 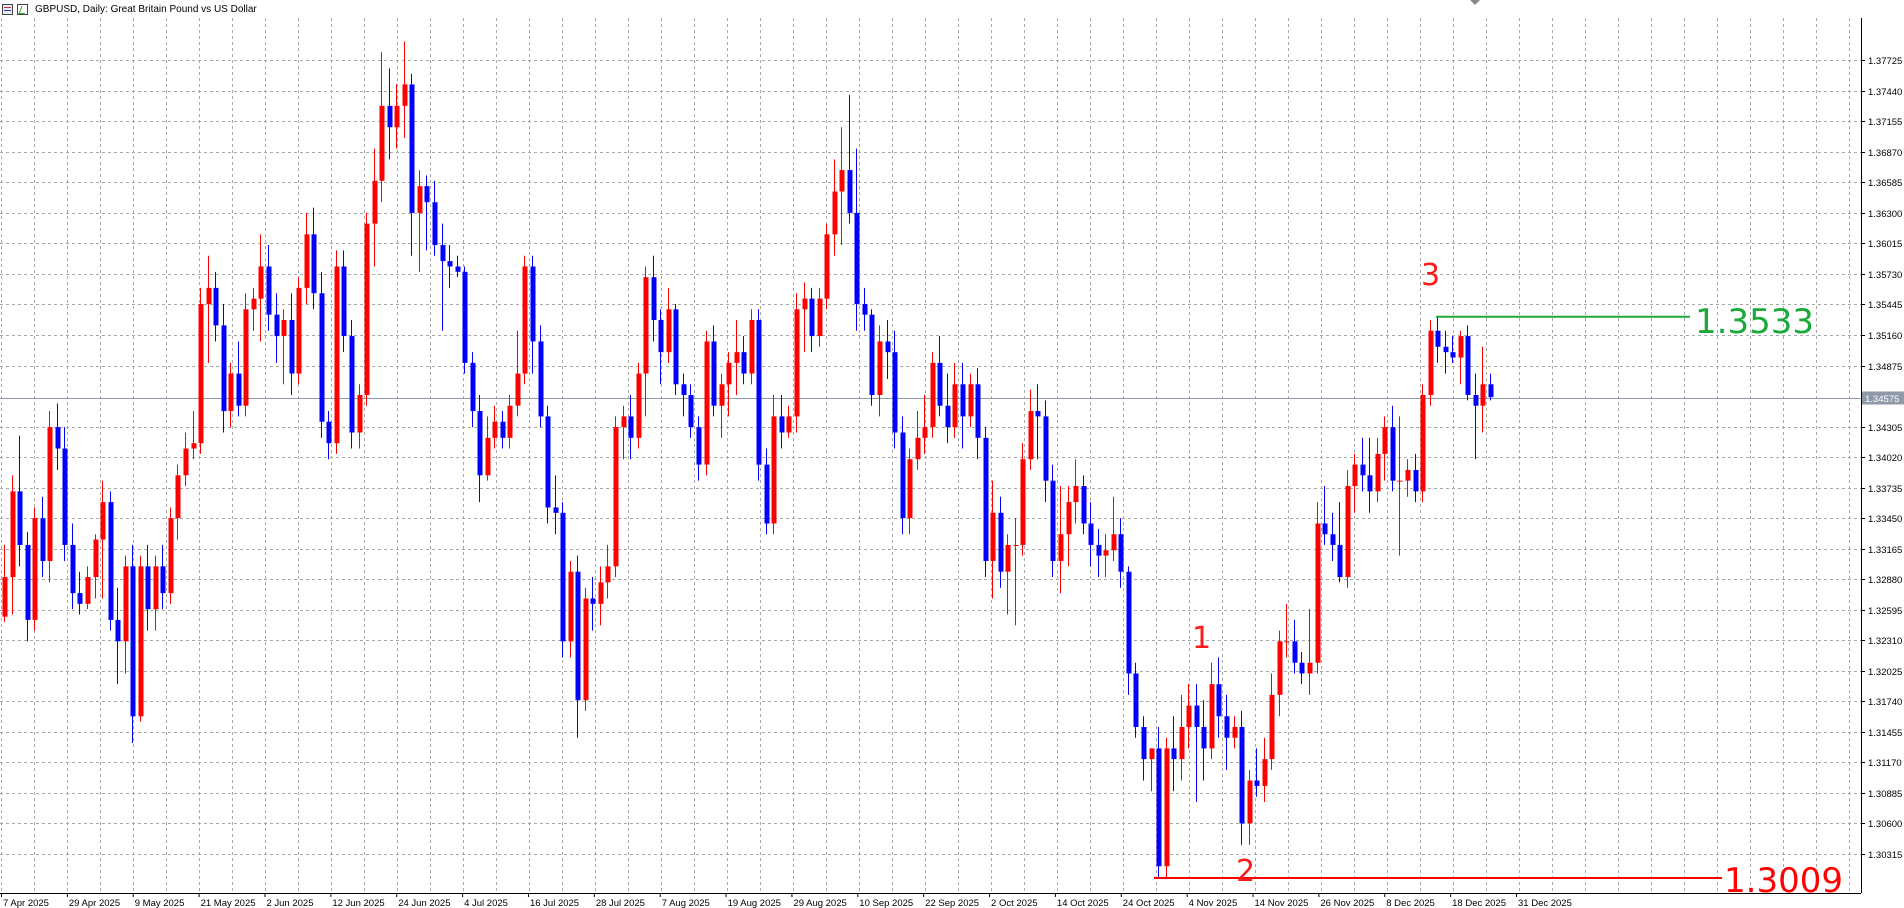 What do you see at coordinates (22, 9) in the screenshot?
I see `indicator-icon` at bounding box center [22, 9].